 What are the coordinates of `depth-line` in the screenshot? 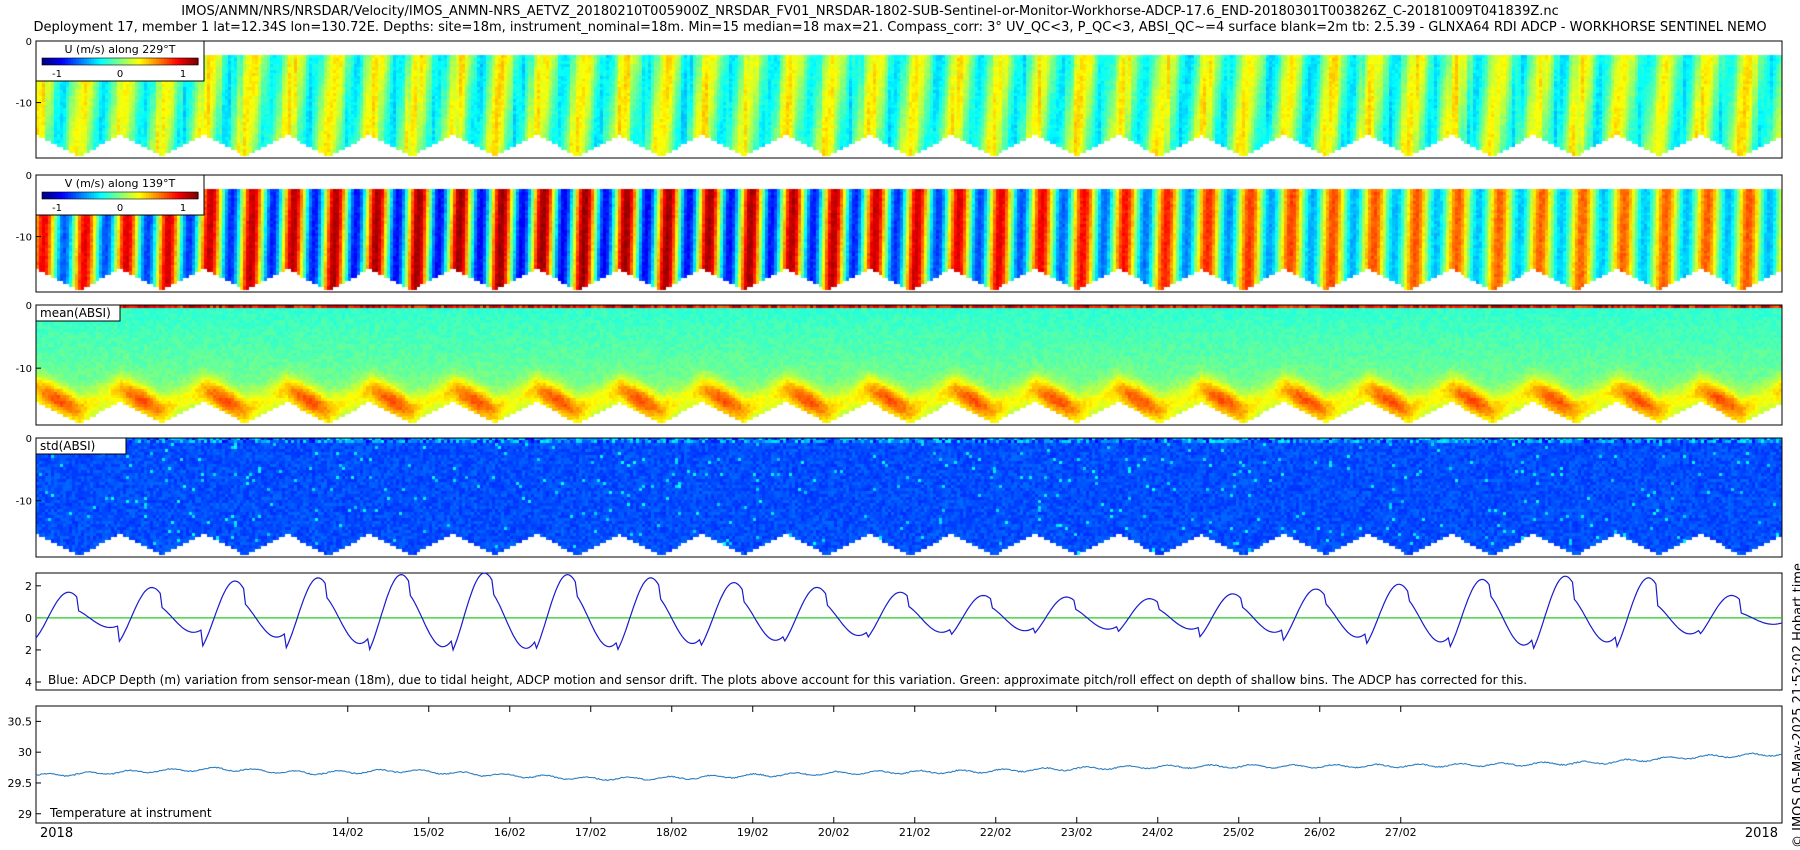 It's located at (909, 612).